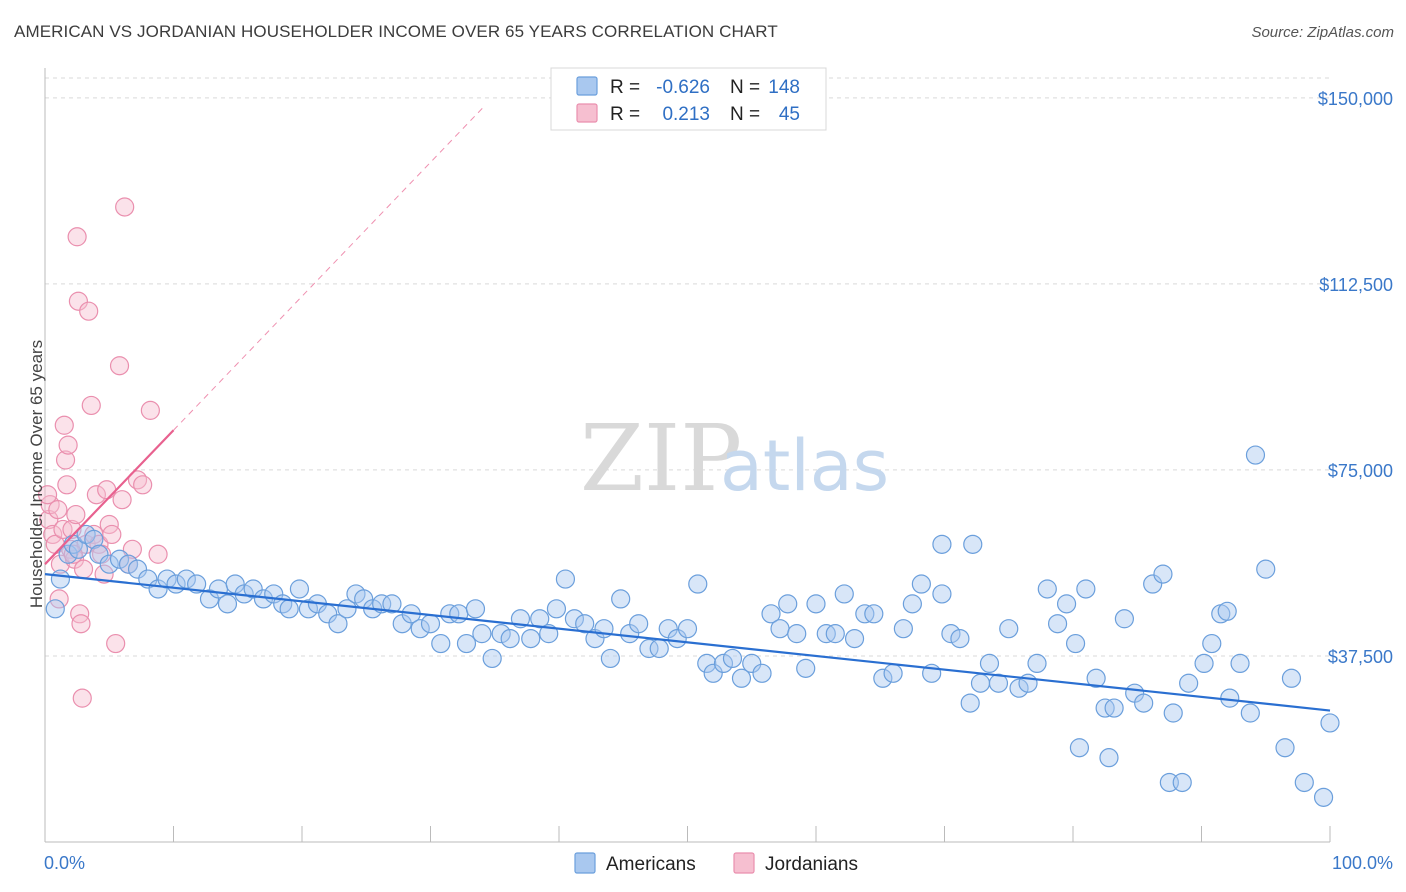 The image size is (1406, 892). Describe the element at coordinates (1360, 471) in the screenshot. I see `y-tick-label: $75,000` at that location.